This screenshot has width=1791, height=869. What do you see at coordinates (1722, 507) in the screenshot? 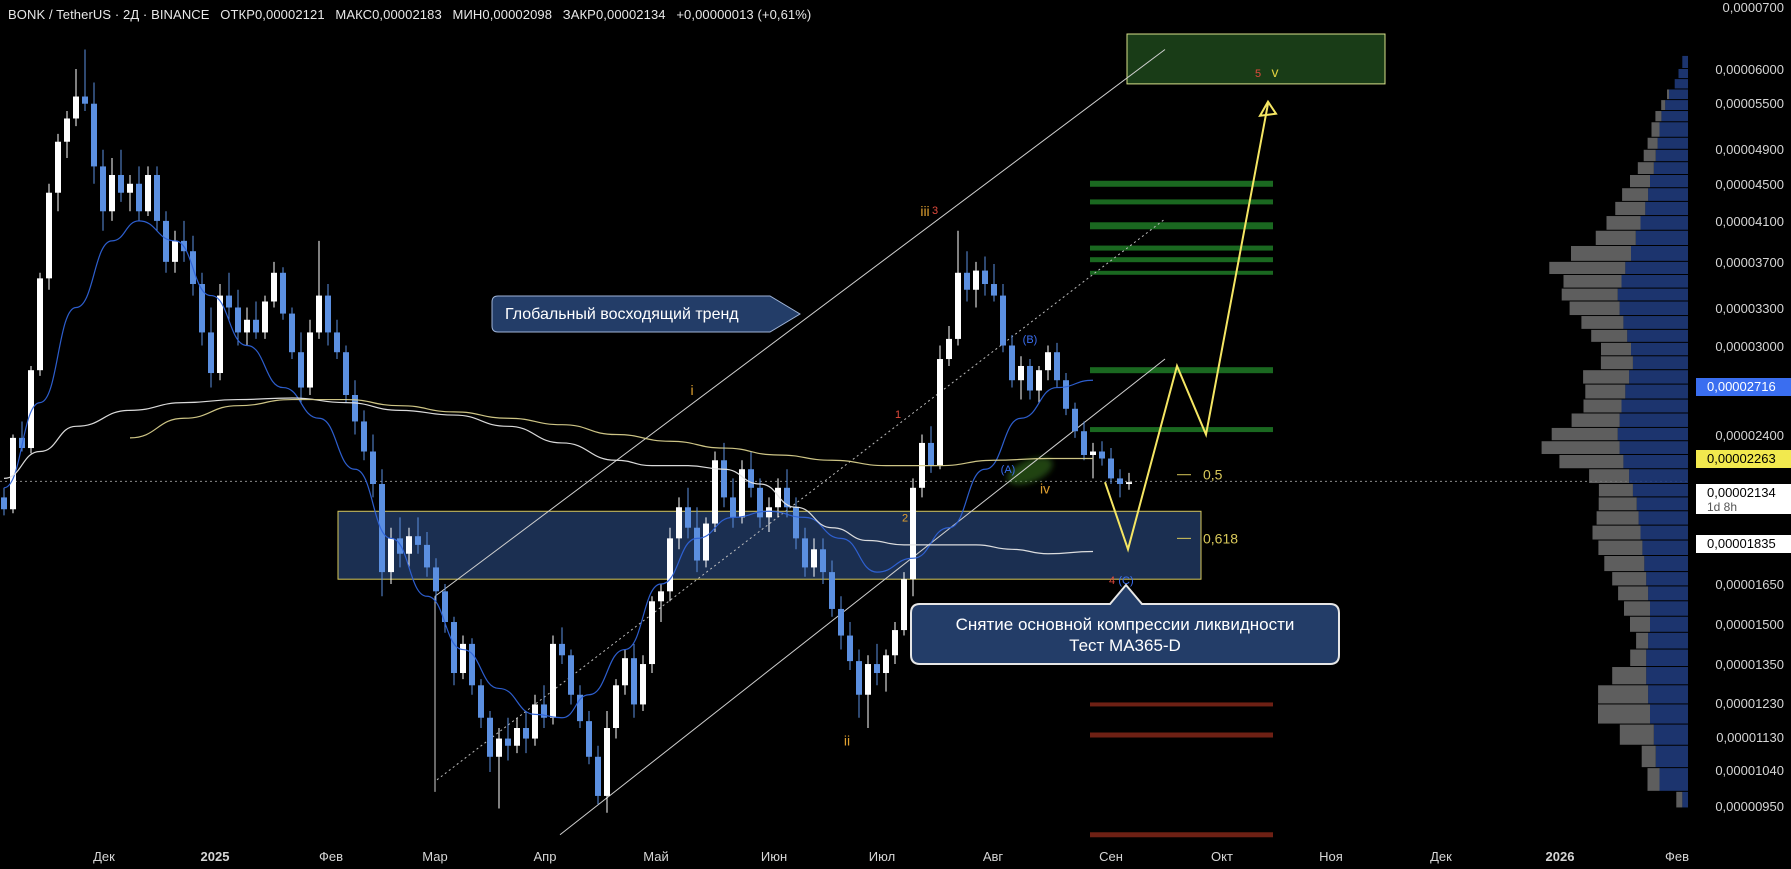
I see `price-tag-sub: 1d 8h` at bounding box center [1722, 507].